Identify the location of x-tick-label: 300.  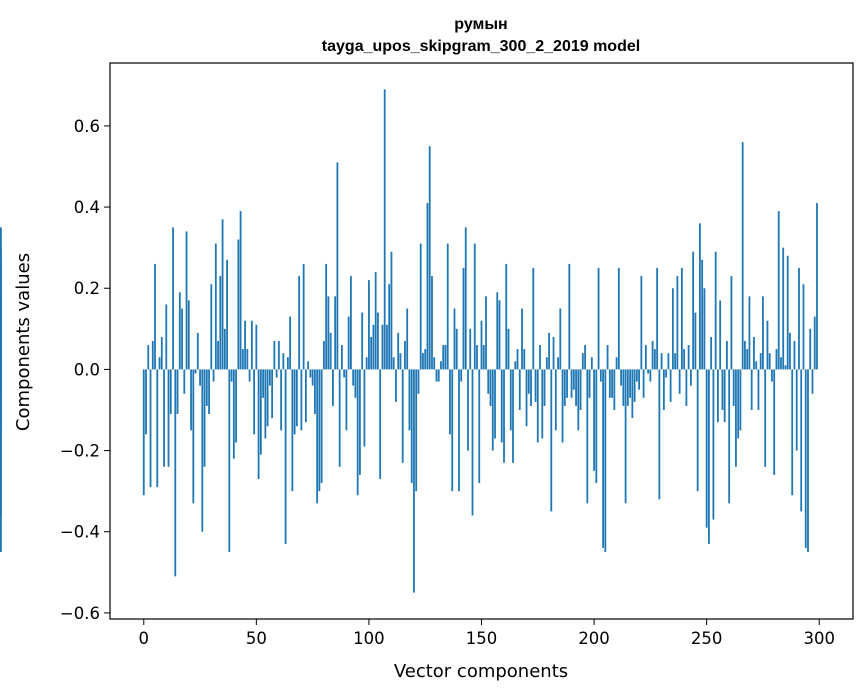
(819, 638).